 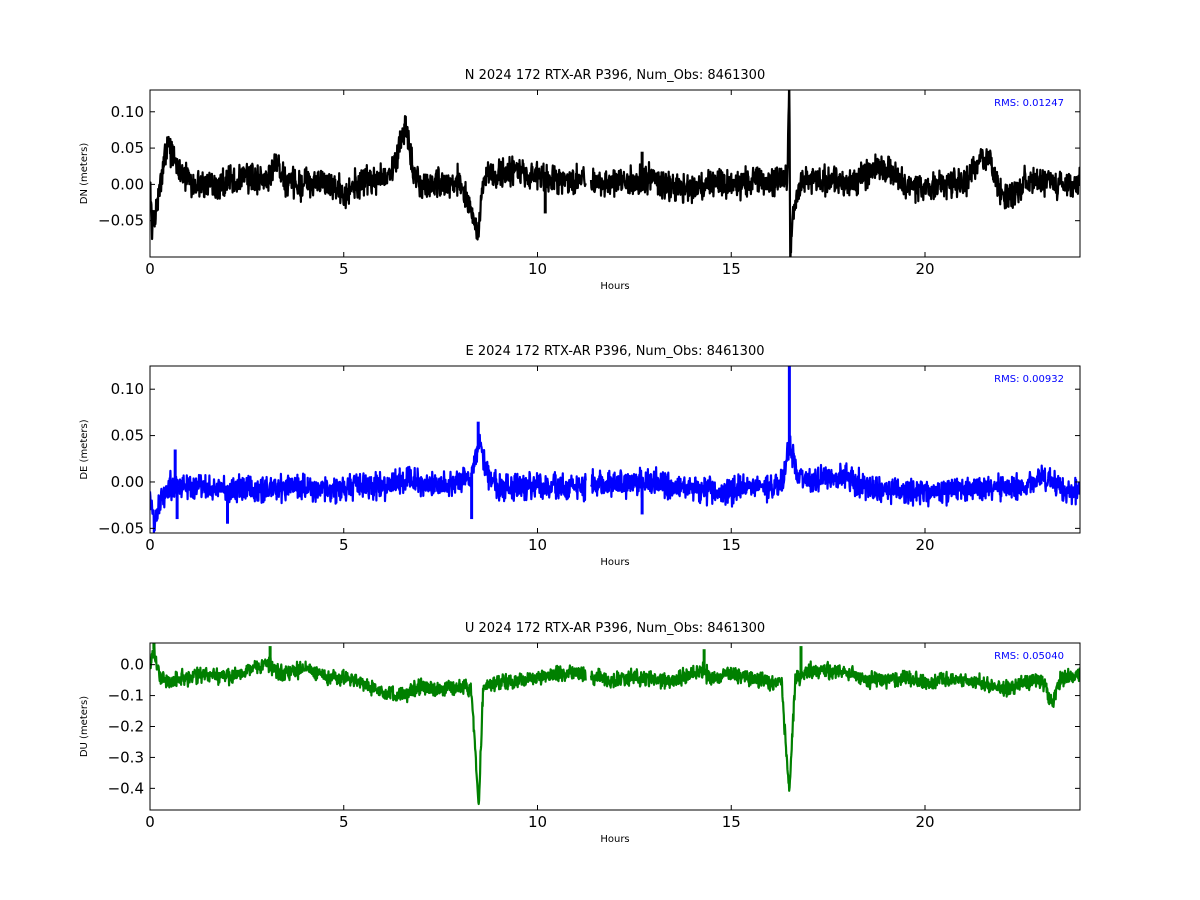 I want to click on rms-annotation: RMS: 0.00932, so click(x=1029, y=379).